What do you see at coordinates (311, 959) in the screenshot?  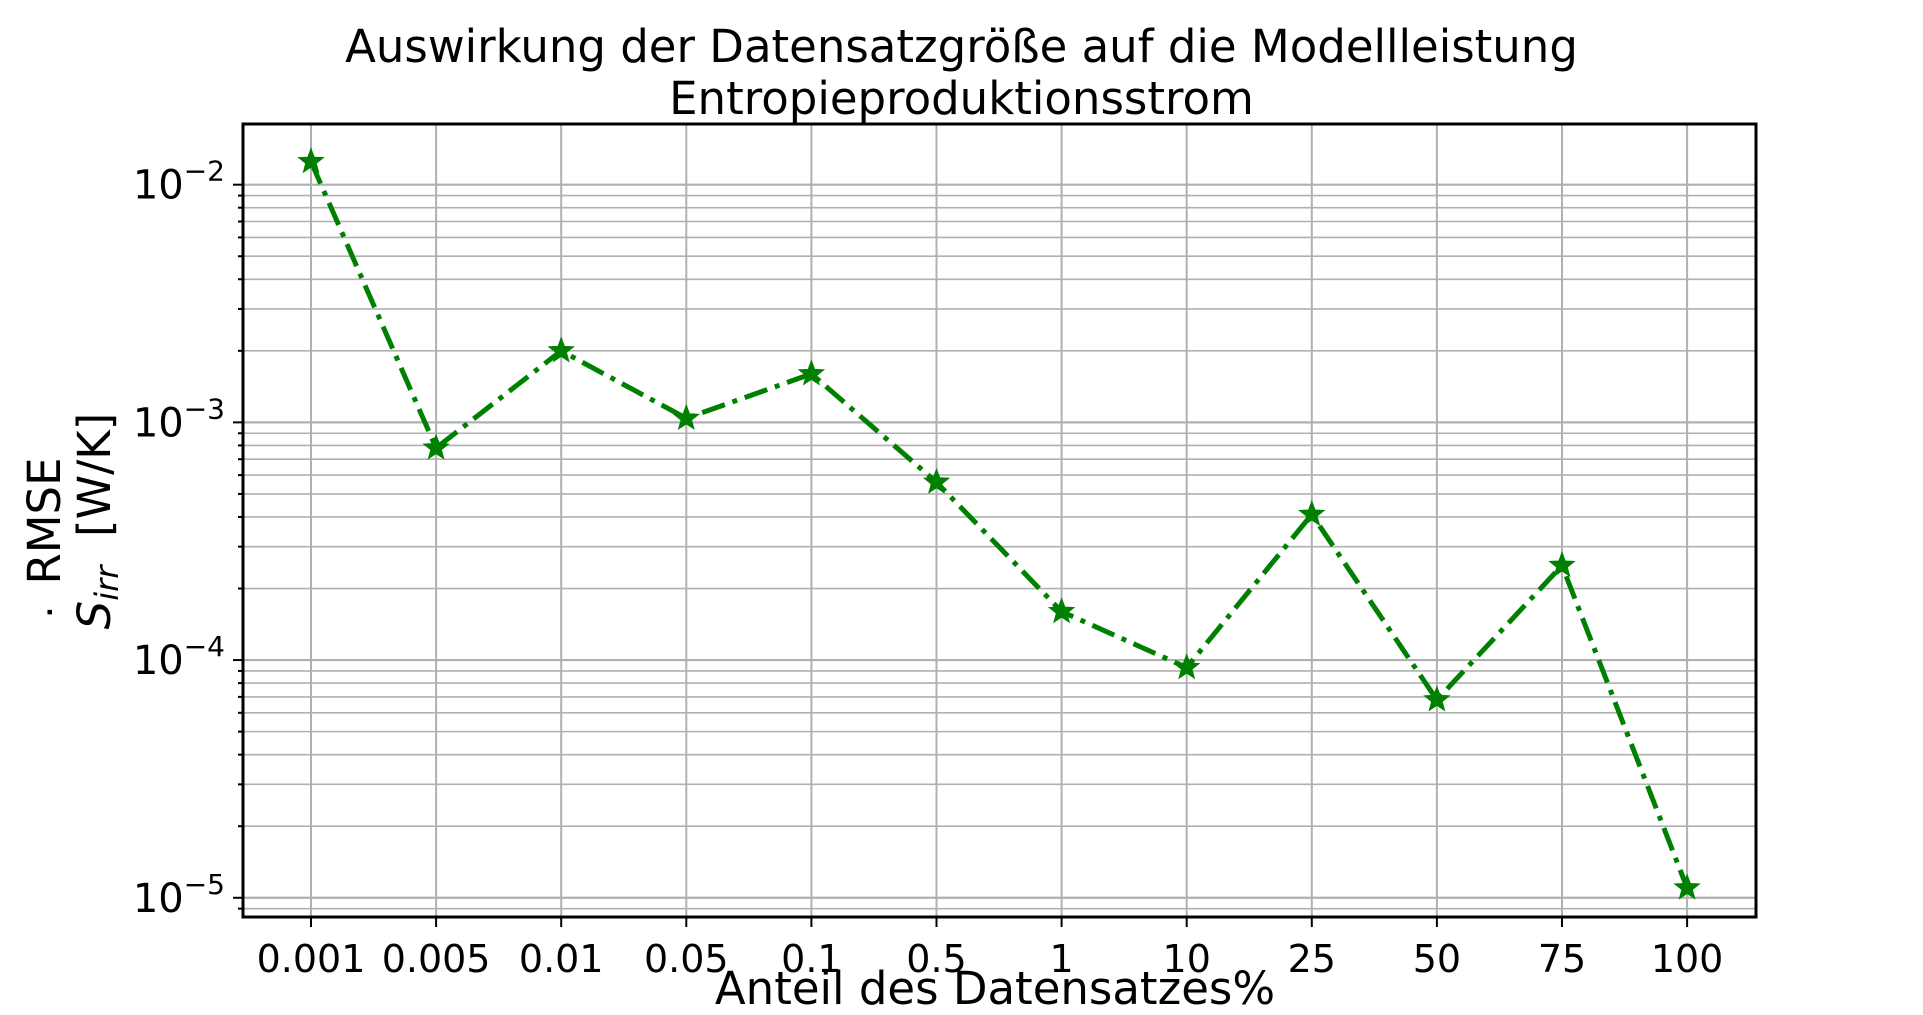 I see `x-tick-label: 0.001` at bounding box center [311, 959].